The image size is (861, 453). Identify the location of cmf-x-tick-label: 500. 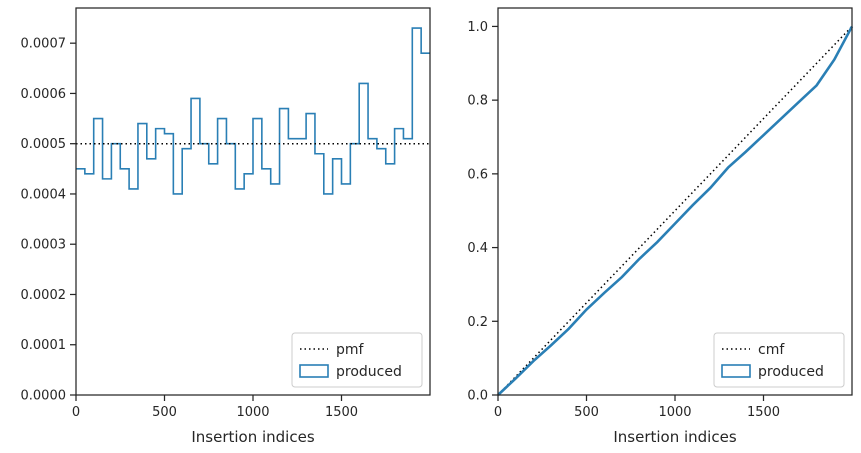
(586, 412).